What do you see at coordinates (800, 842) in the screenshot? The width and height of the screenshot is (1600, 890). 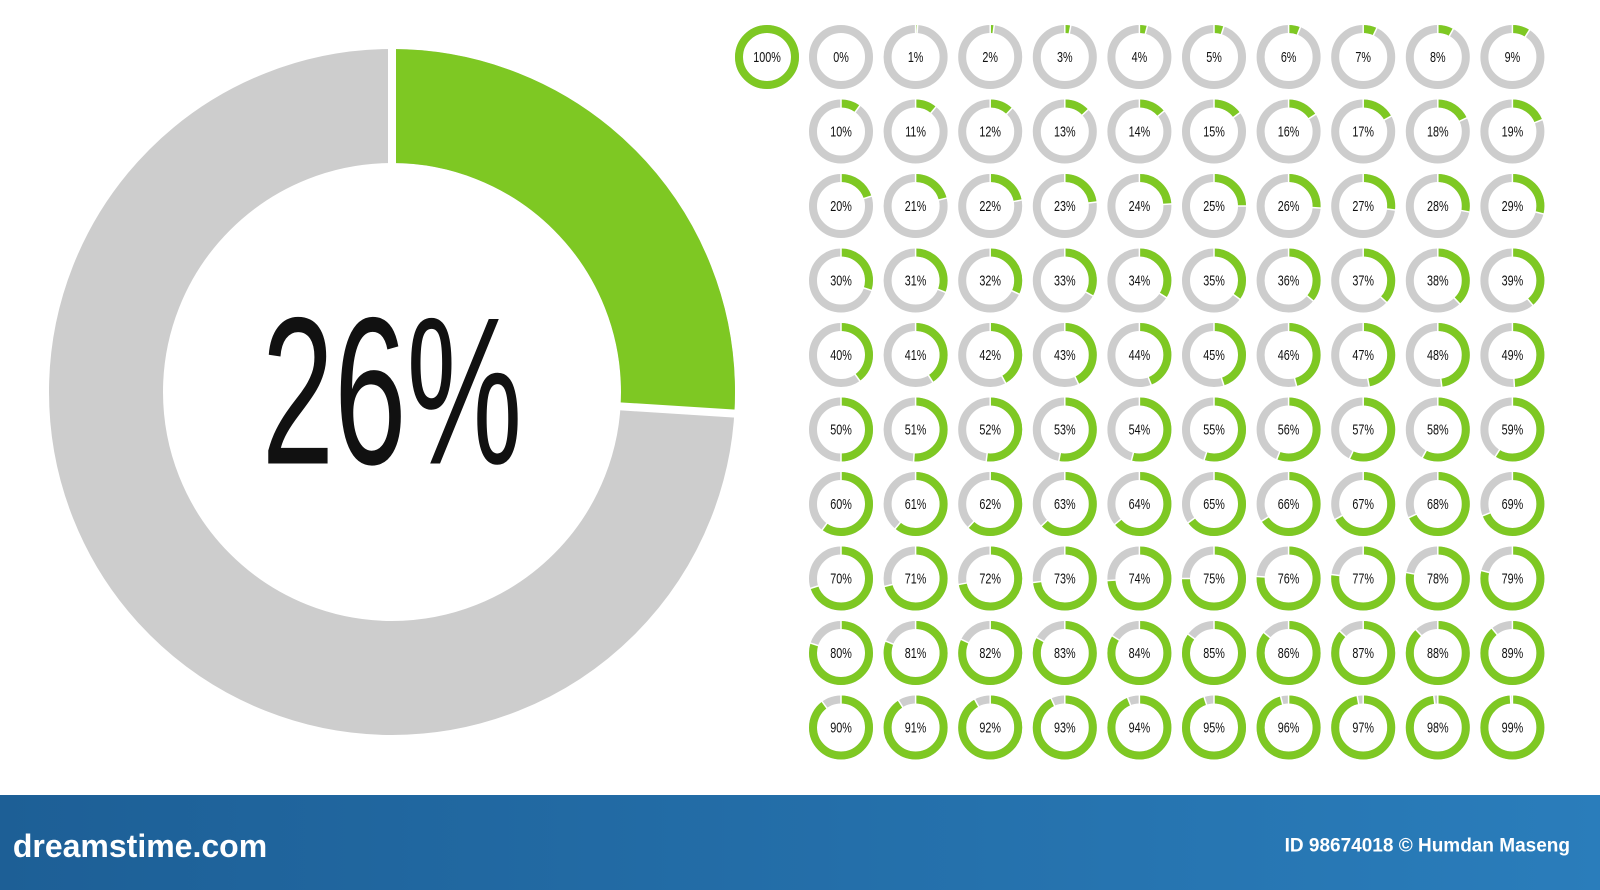 I see `footer-band` at bounding box center [800, 842].